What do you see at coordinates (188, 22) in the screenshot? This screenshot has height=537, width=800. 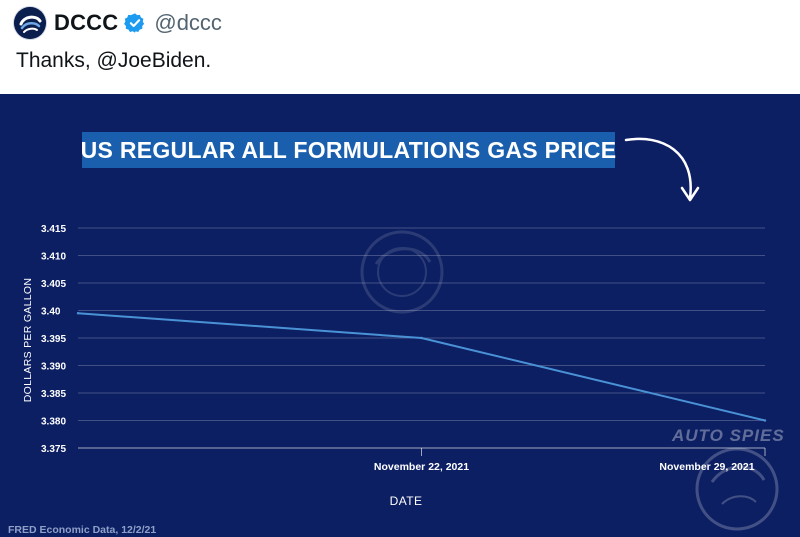 I see `account-handle: @dccc` at bounding box center [188, 22].